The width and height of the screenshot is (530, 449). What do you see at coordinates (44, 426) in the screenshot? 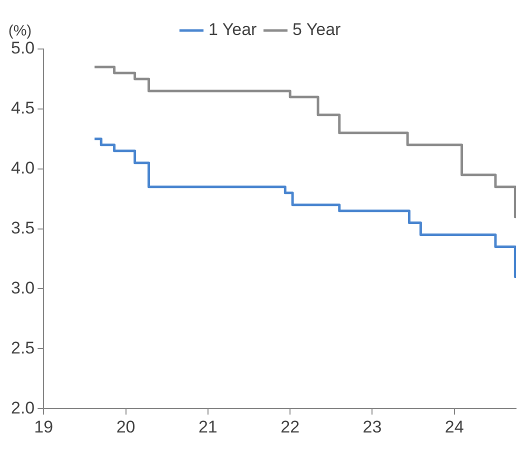
I see `x-tick-label: 19` at bounding box center [44, 426].